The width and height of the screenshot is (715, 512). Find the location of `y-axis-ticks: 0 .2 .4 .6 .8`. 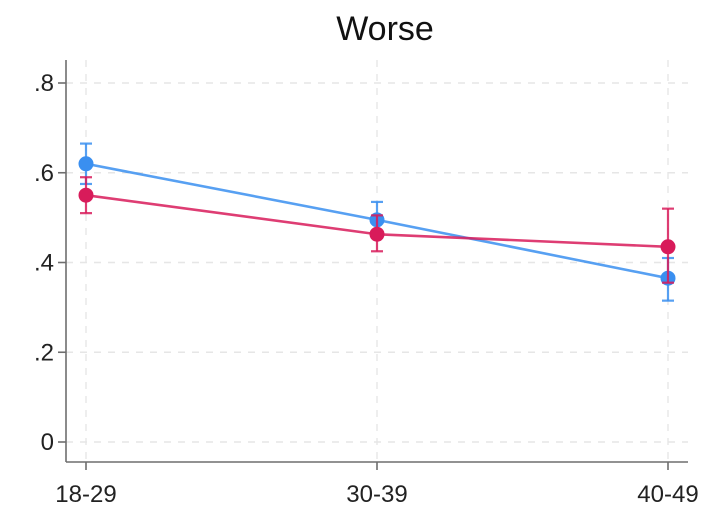

y-axis-ticks: 0 .2 .4 .6 .8 is located at coordinates (50, 263).